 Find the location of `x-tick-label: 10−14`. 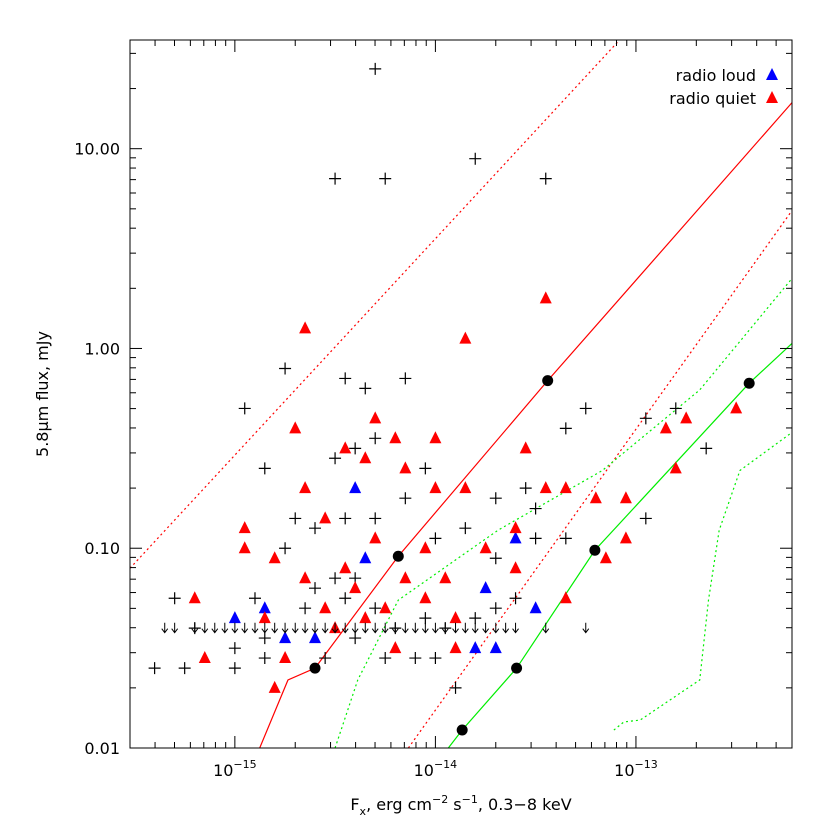

x-tick-label: 10−14 is located at coordinates (436, 769).